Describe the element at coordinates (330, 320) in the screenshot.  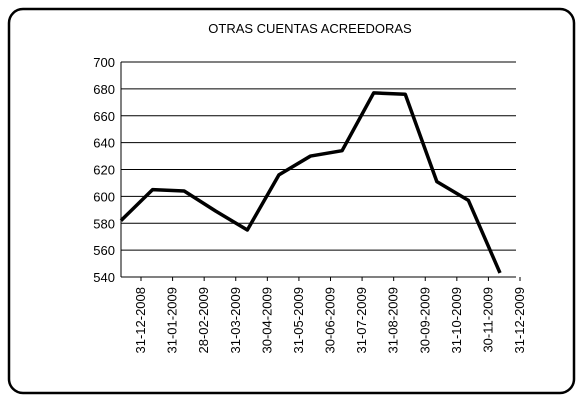
I see `x-tick-label: 30-06-2009` at that location.